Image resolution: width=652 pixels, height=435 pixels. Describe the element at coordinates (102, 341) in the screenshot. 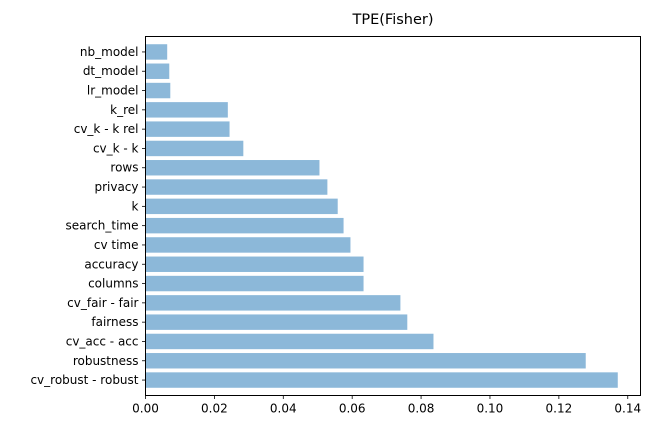

I see `y-tick-label: cv_acc - acc` at that location.